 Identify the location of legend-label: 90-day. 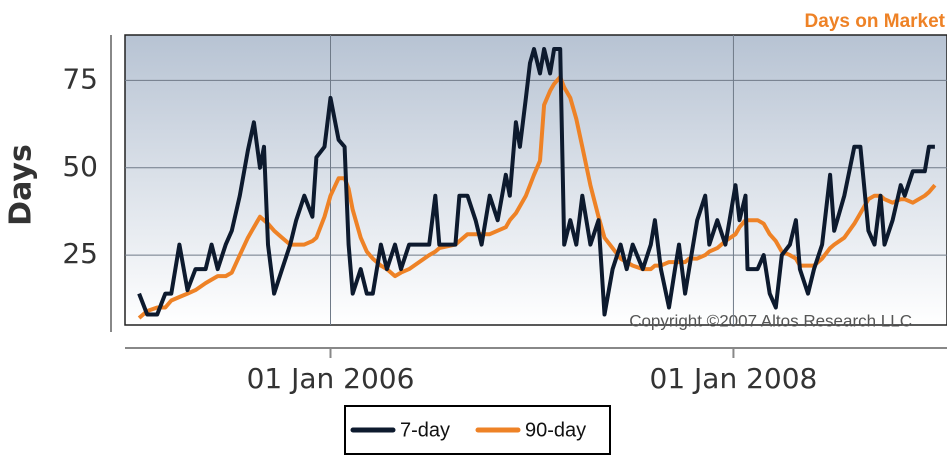
(555, 430).